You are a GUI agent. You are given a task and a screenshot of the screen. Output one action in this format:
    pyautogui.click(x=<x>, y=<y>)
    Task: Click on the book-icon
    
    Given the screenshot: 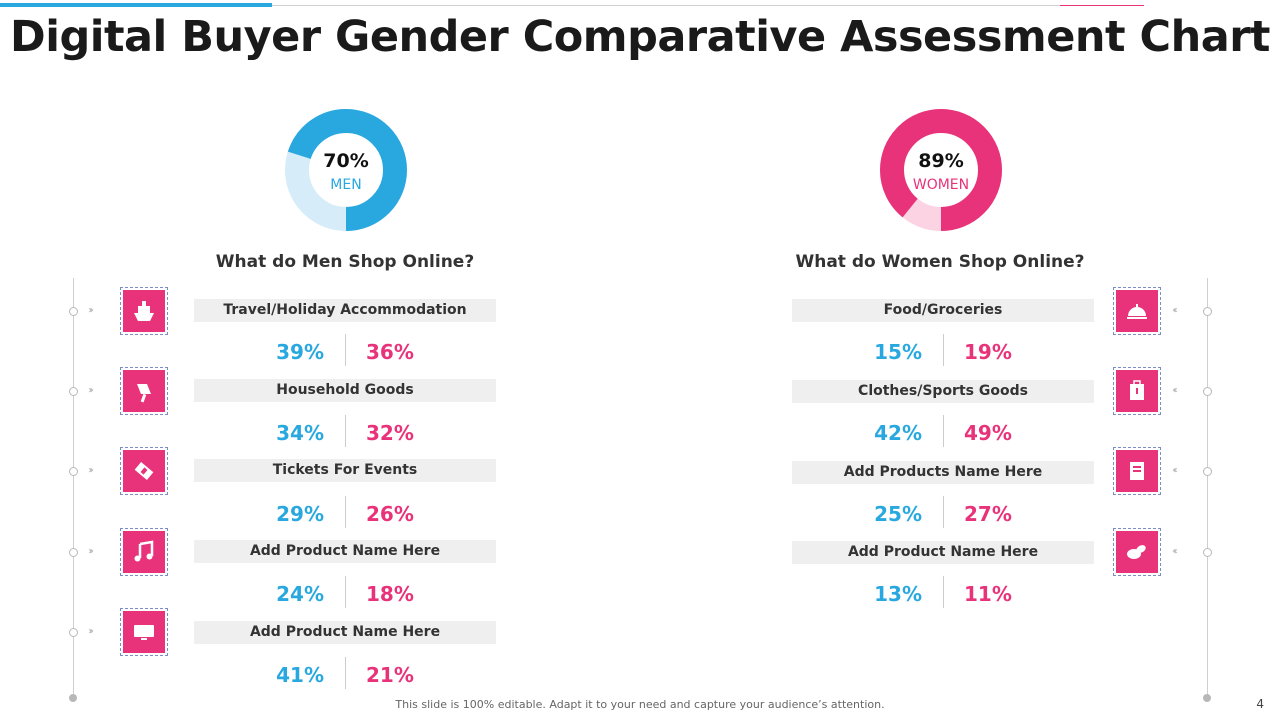 What is the action you would take?
    pyautogui.click(x=1137, y=471)
    